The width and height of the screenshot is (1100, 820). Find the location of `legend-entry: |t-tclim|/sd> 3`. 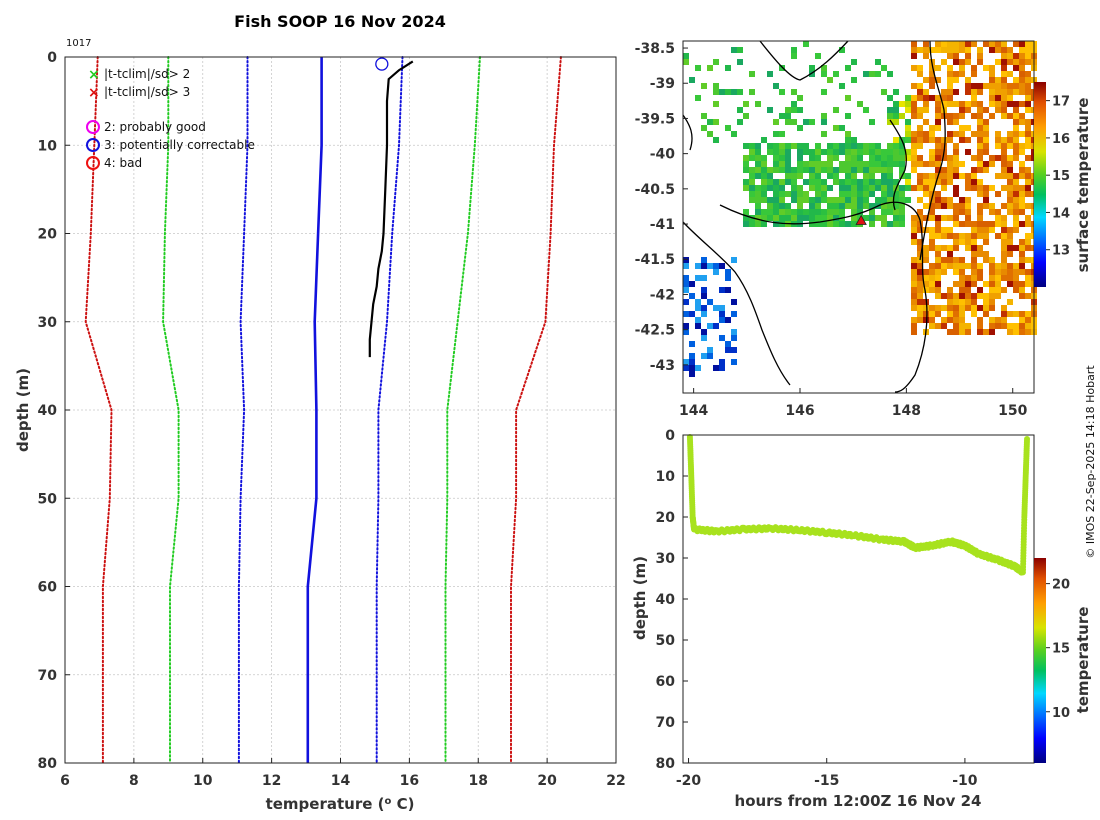

legend-entry: |t-tclim|/sd> 3 is located at coordinates (147, 92).